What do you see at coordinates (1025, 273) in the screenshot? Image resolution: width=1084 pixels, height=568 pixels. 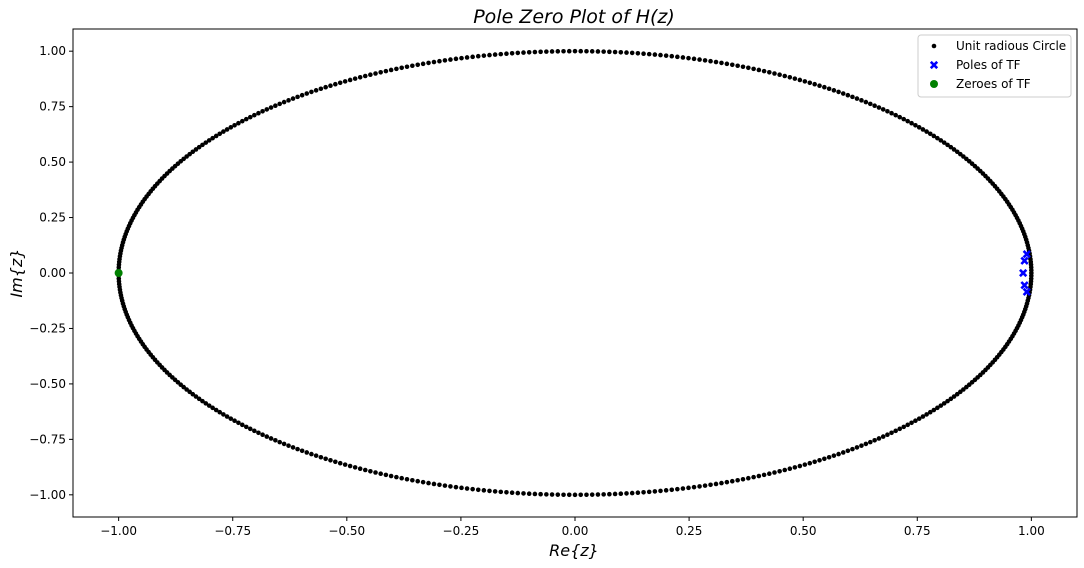 I see `poles-series` at bounding box center [1025, 273].